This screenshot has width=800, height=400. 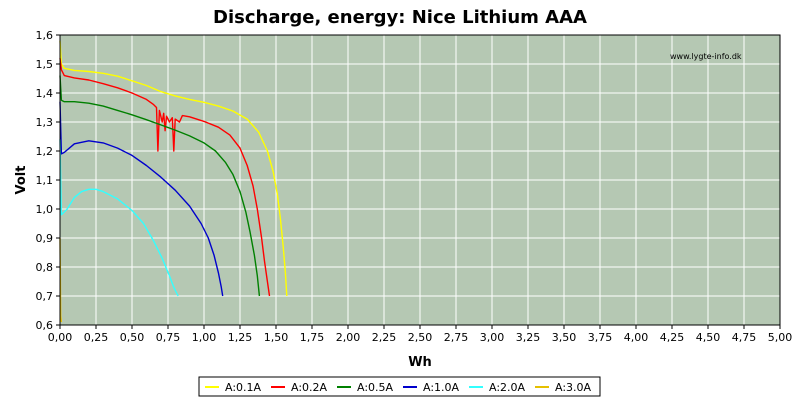 I want to click on x-tick-label: 0,00, so click(x=60, y=337).